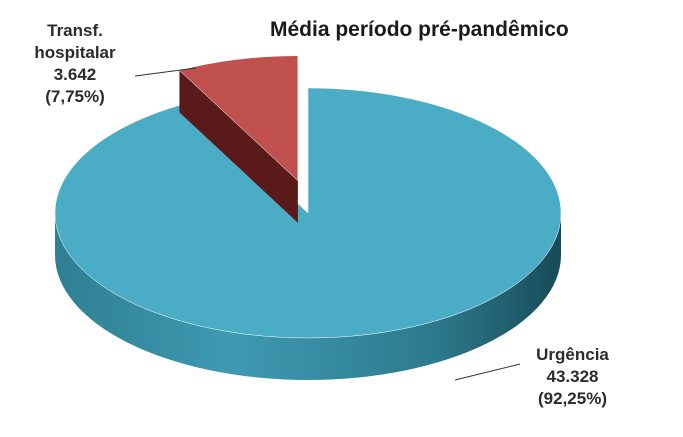  What do you see at coordinates (75, 96) in the screenshot?
I see `percentage-label: (7,75%)` at bounding box center [75, 96].